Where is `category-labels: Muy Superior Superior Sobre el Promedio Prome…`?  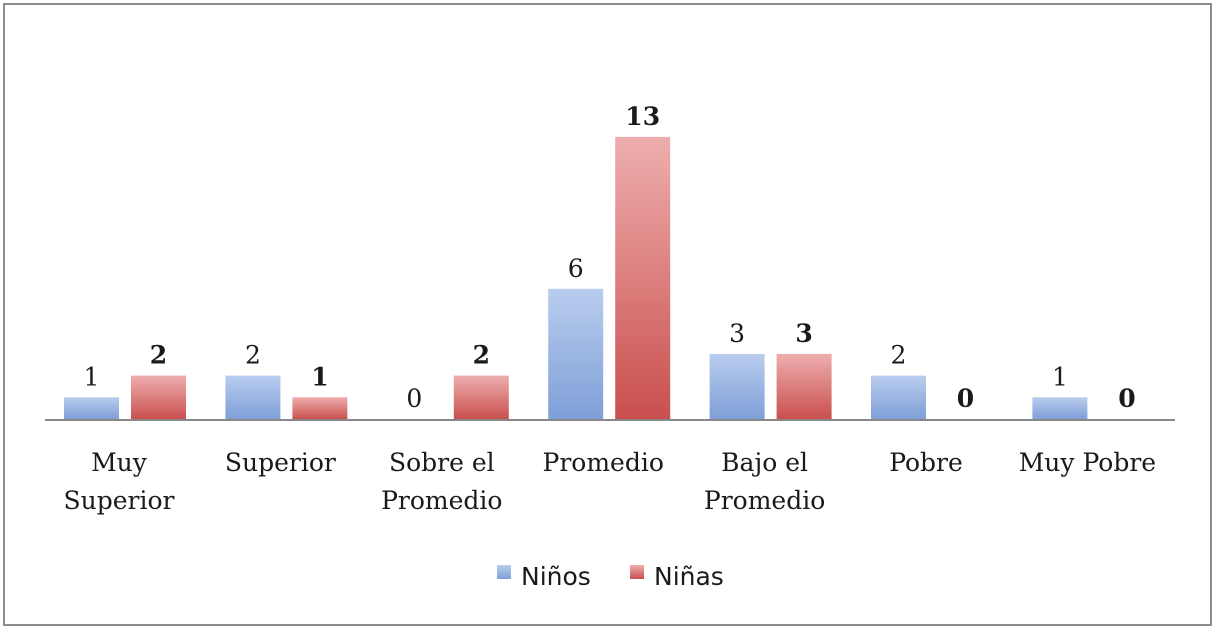 category-labels: Muy Superior Superior Sobre el Promedio Prome… is located at coordinates (610, 481).